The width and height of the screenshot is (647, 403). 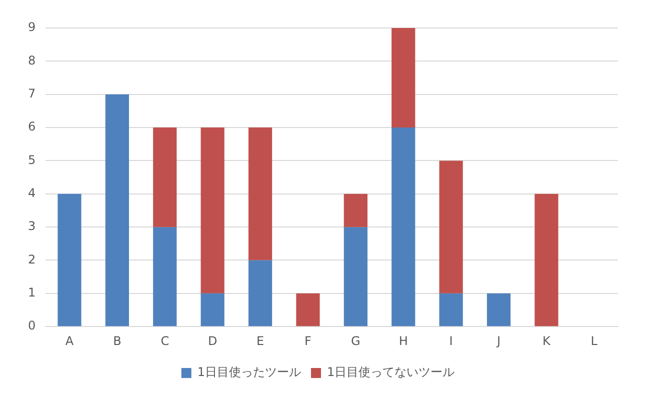 What do you see at coordinates (32, 259) in the screenshot?
I see `y-tick-label: 2` at bounding box center [32, 259].